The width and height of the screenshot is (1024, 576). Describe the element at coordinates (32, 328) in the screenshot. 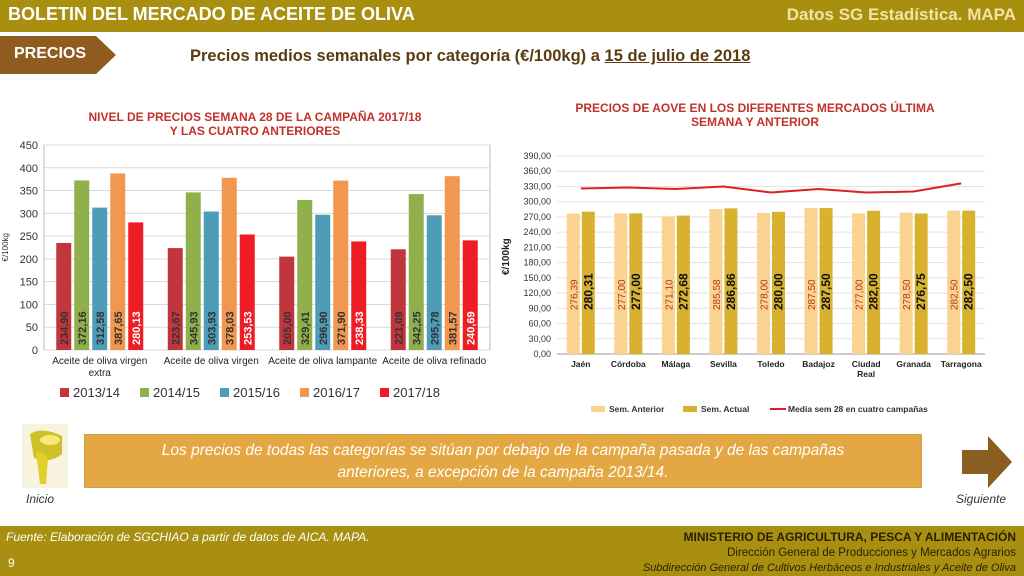

I see `chart1-ytick-label: 50` at that location.